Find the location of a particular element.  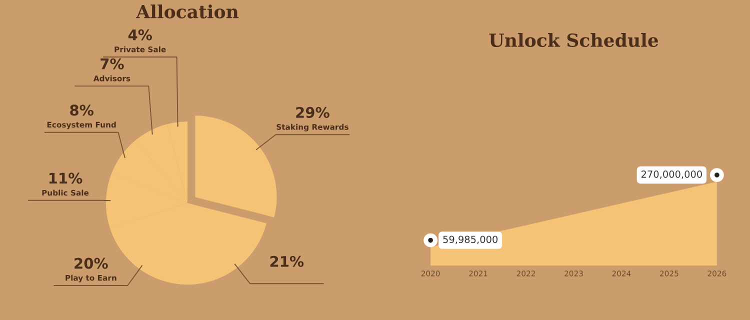

data-label: 29% is located at coordinates (313, 112).